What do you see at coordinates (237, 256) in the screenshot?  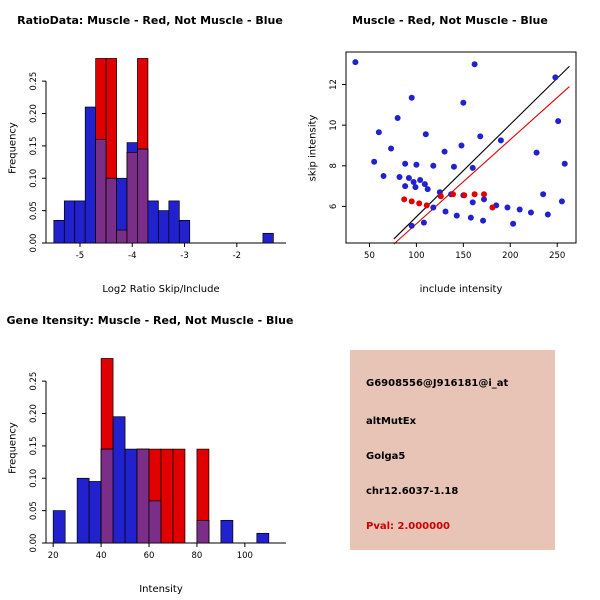 I see `svg-text: -2` at bounding box center [237, 256].